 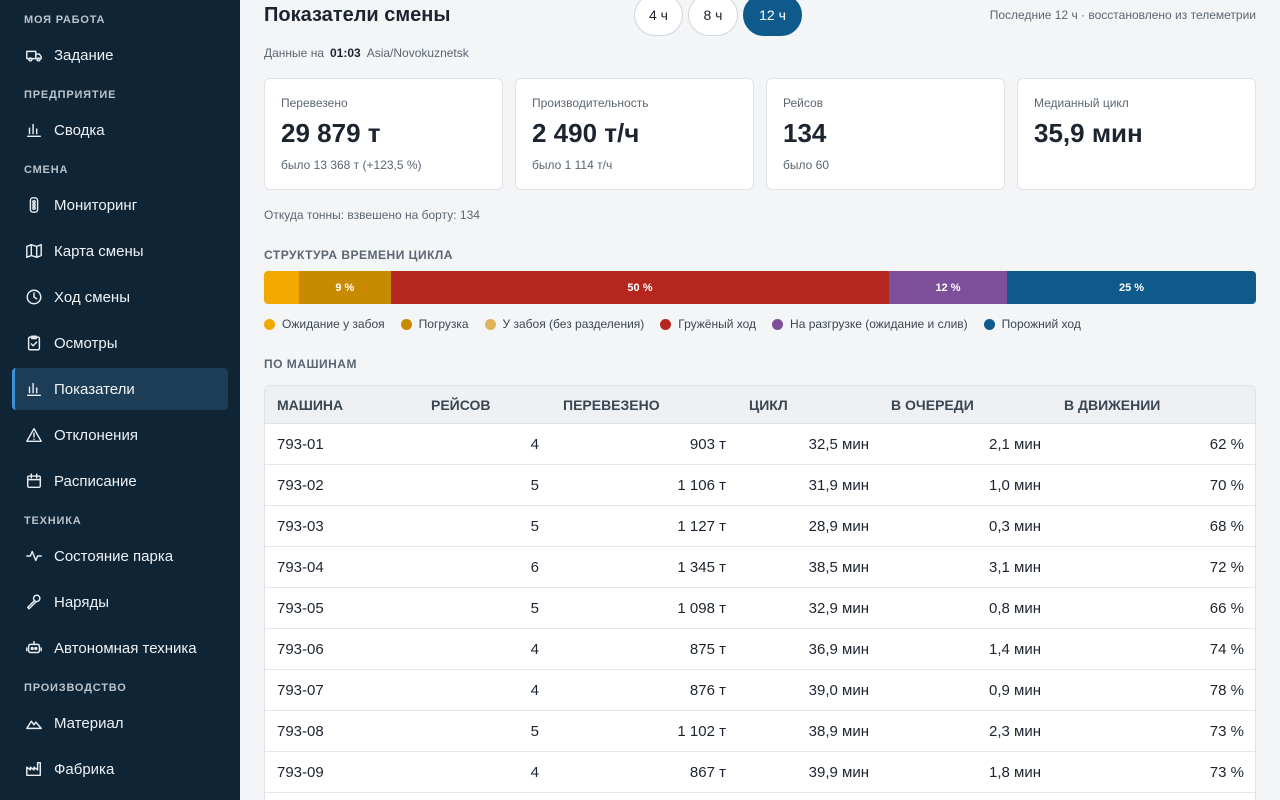 I want to click on truck-icon, so click(x=34, y=55).